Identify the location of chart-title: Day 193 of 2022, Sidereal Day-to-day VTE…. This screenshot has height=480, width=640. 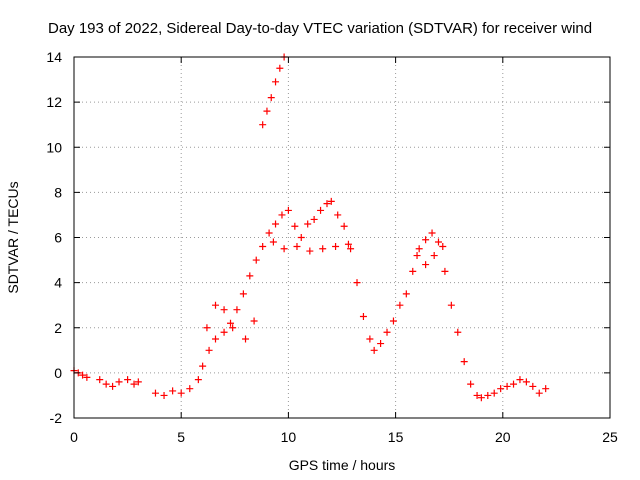
(320, 28).